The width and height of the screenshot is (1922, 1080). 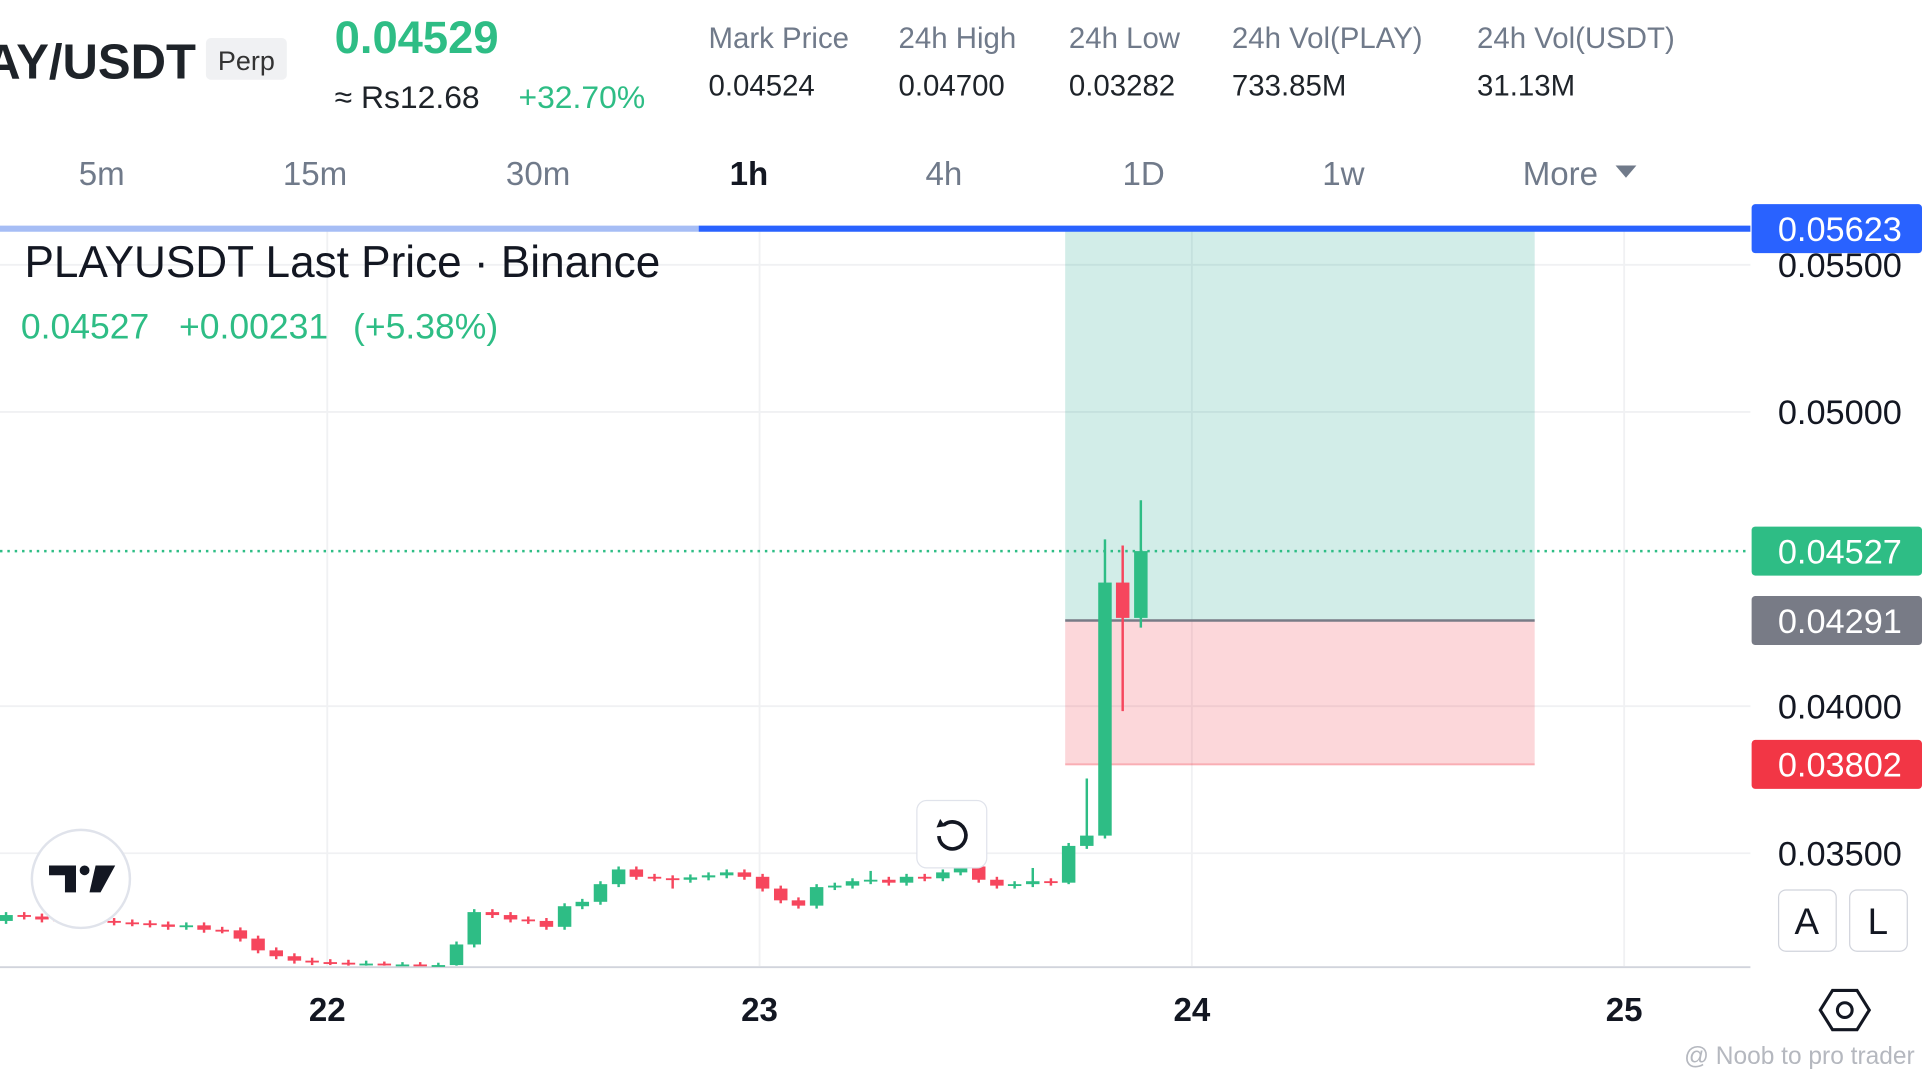 I want to click on timeframe-tab: 1h, so click(x=749, y=174).